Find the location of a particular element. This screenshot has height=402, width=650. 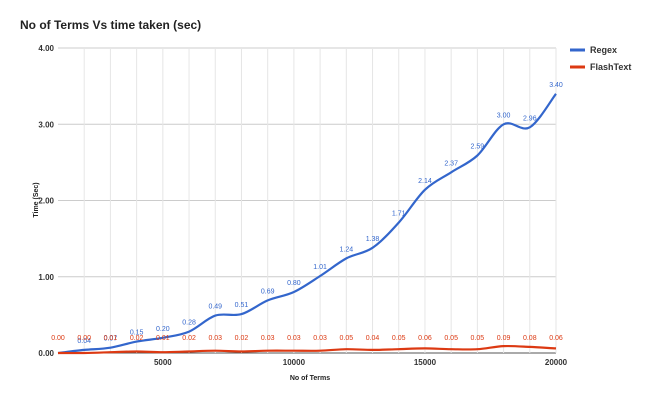

data-label-regex: 0.07 is located at coordinates (111, 339).